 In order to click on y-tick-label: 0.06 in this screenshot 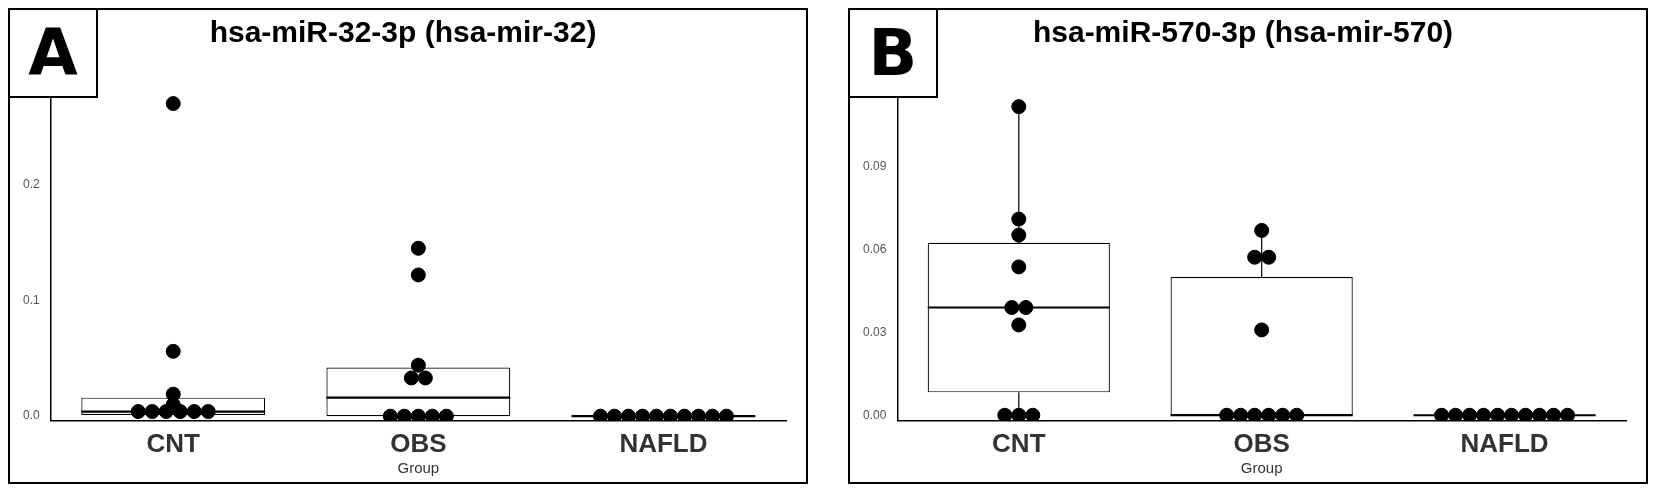, I will do `click(875, 248)`.